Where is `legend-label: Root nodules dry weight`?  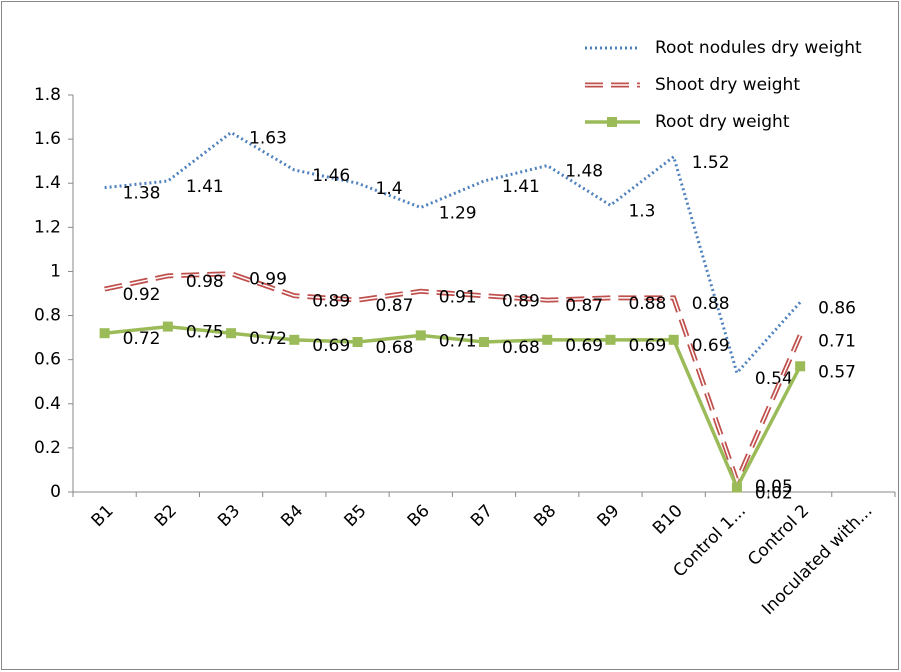
legend-label: Root nodules dry weight is located at coordinates (758, 48).